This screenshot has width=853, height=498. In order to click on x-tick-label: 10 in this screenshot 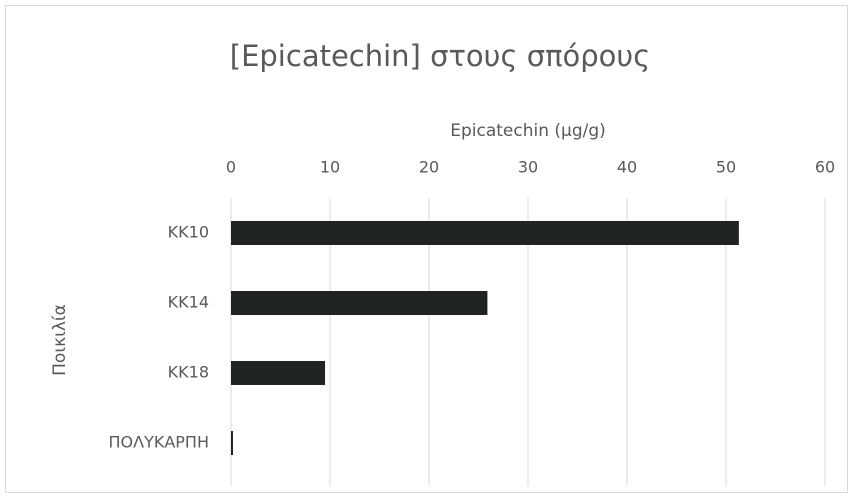, I will do `click(330, 167)`.